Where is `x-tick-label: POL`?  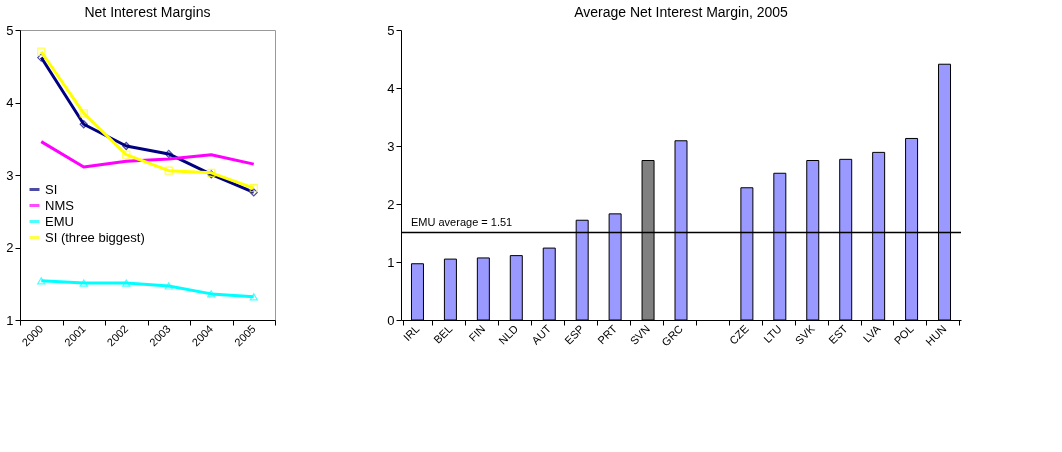
x-tick-label: POL is located at coordinates (903, 334).